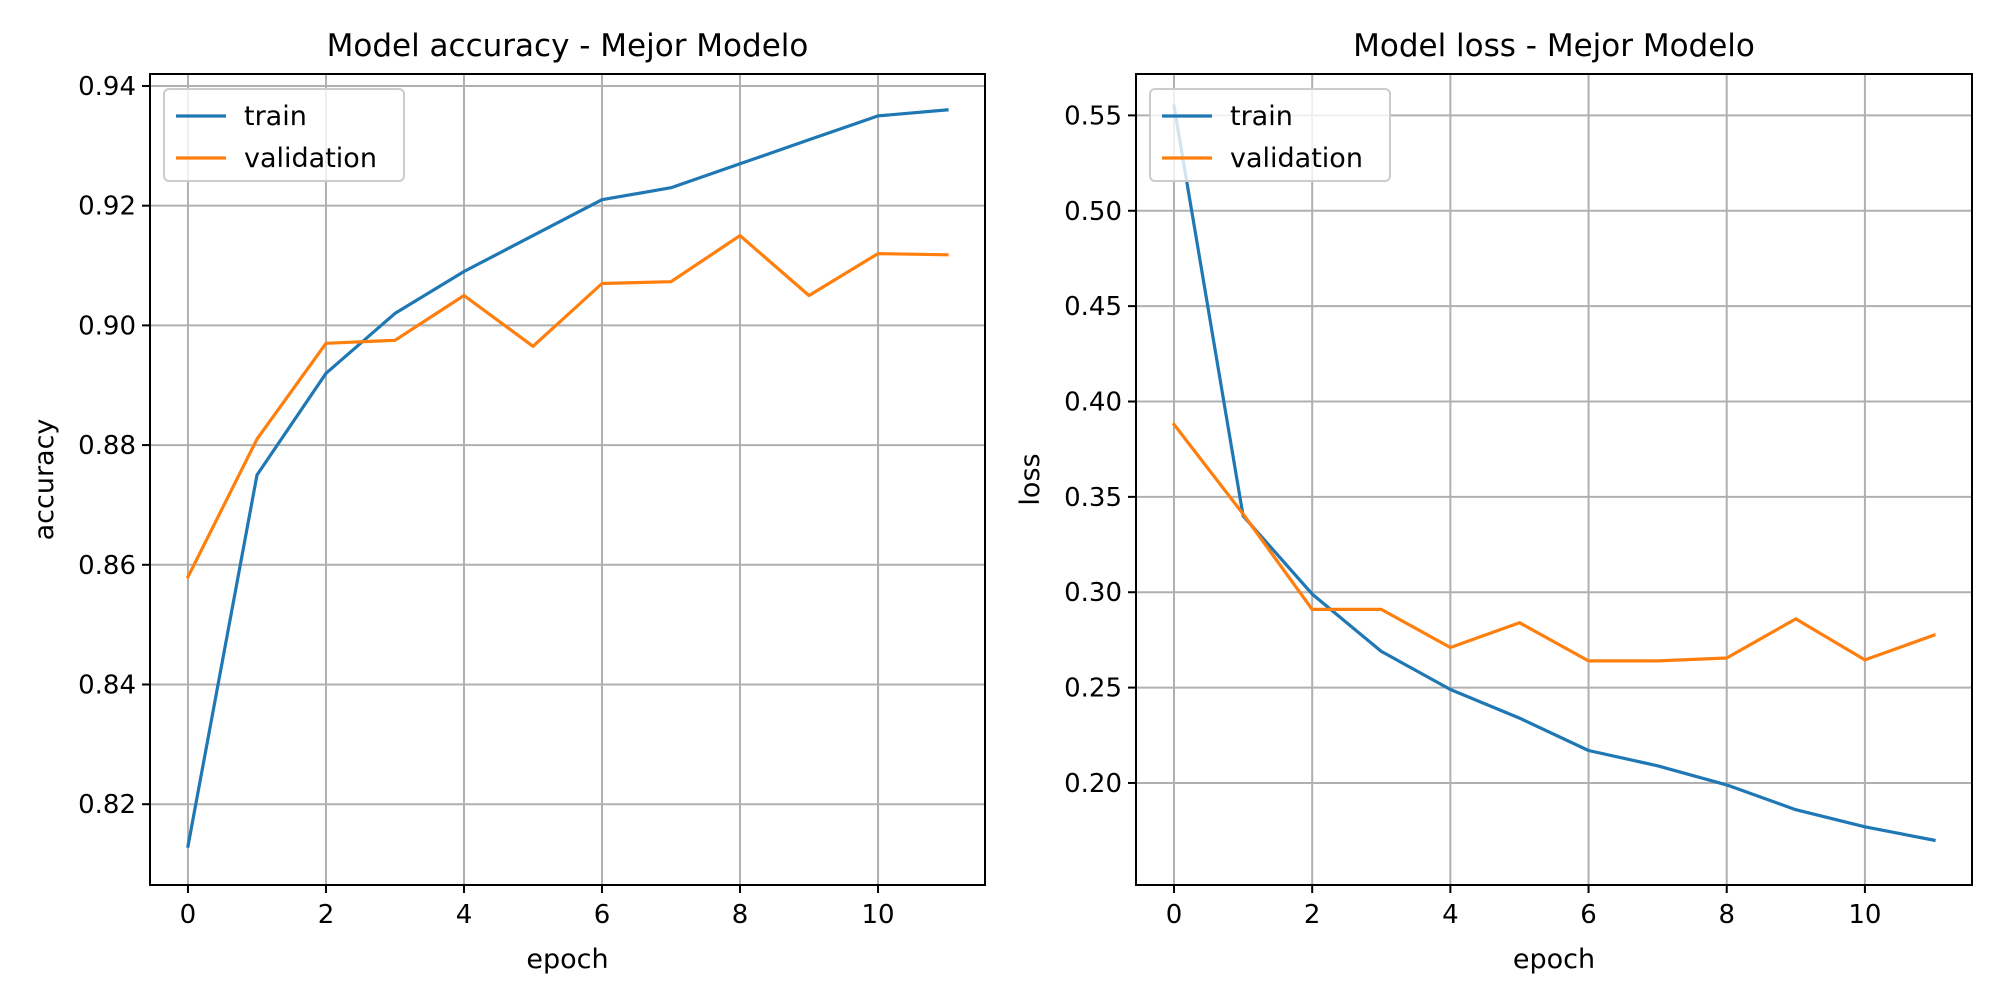 This screenshot has width=2000, height=1000. What do you see at coordinates (1450, 915) in the screenshot?
I see `chart2-xtick-label: 4` at bounding box center [1450, 915].